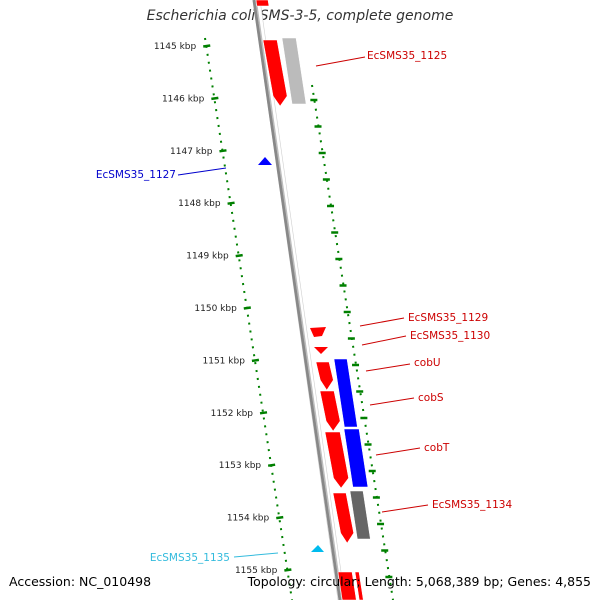 The width and height of the screenshot is (600, 600). Describe the element at coordinates (336, 460) in the screenshot. I see `gene-arrow-cobt` at that location.